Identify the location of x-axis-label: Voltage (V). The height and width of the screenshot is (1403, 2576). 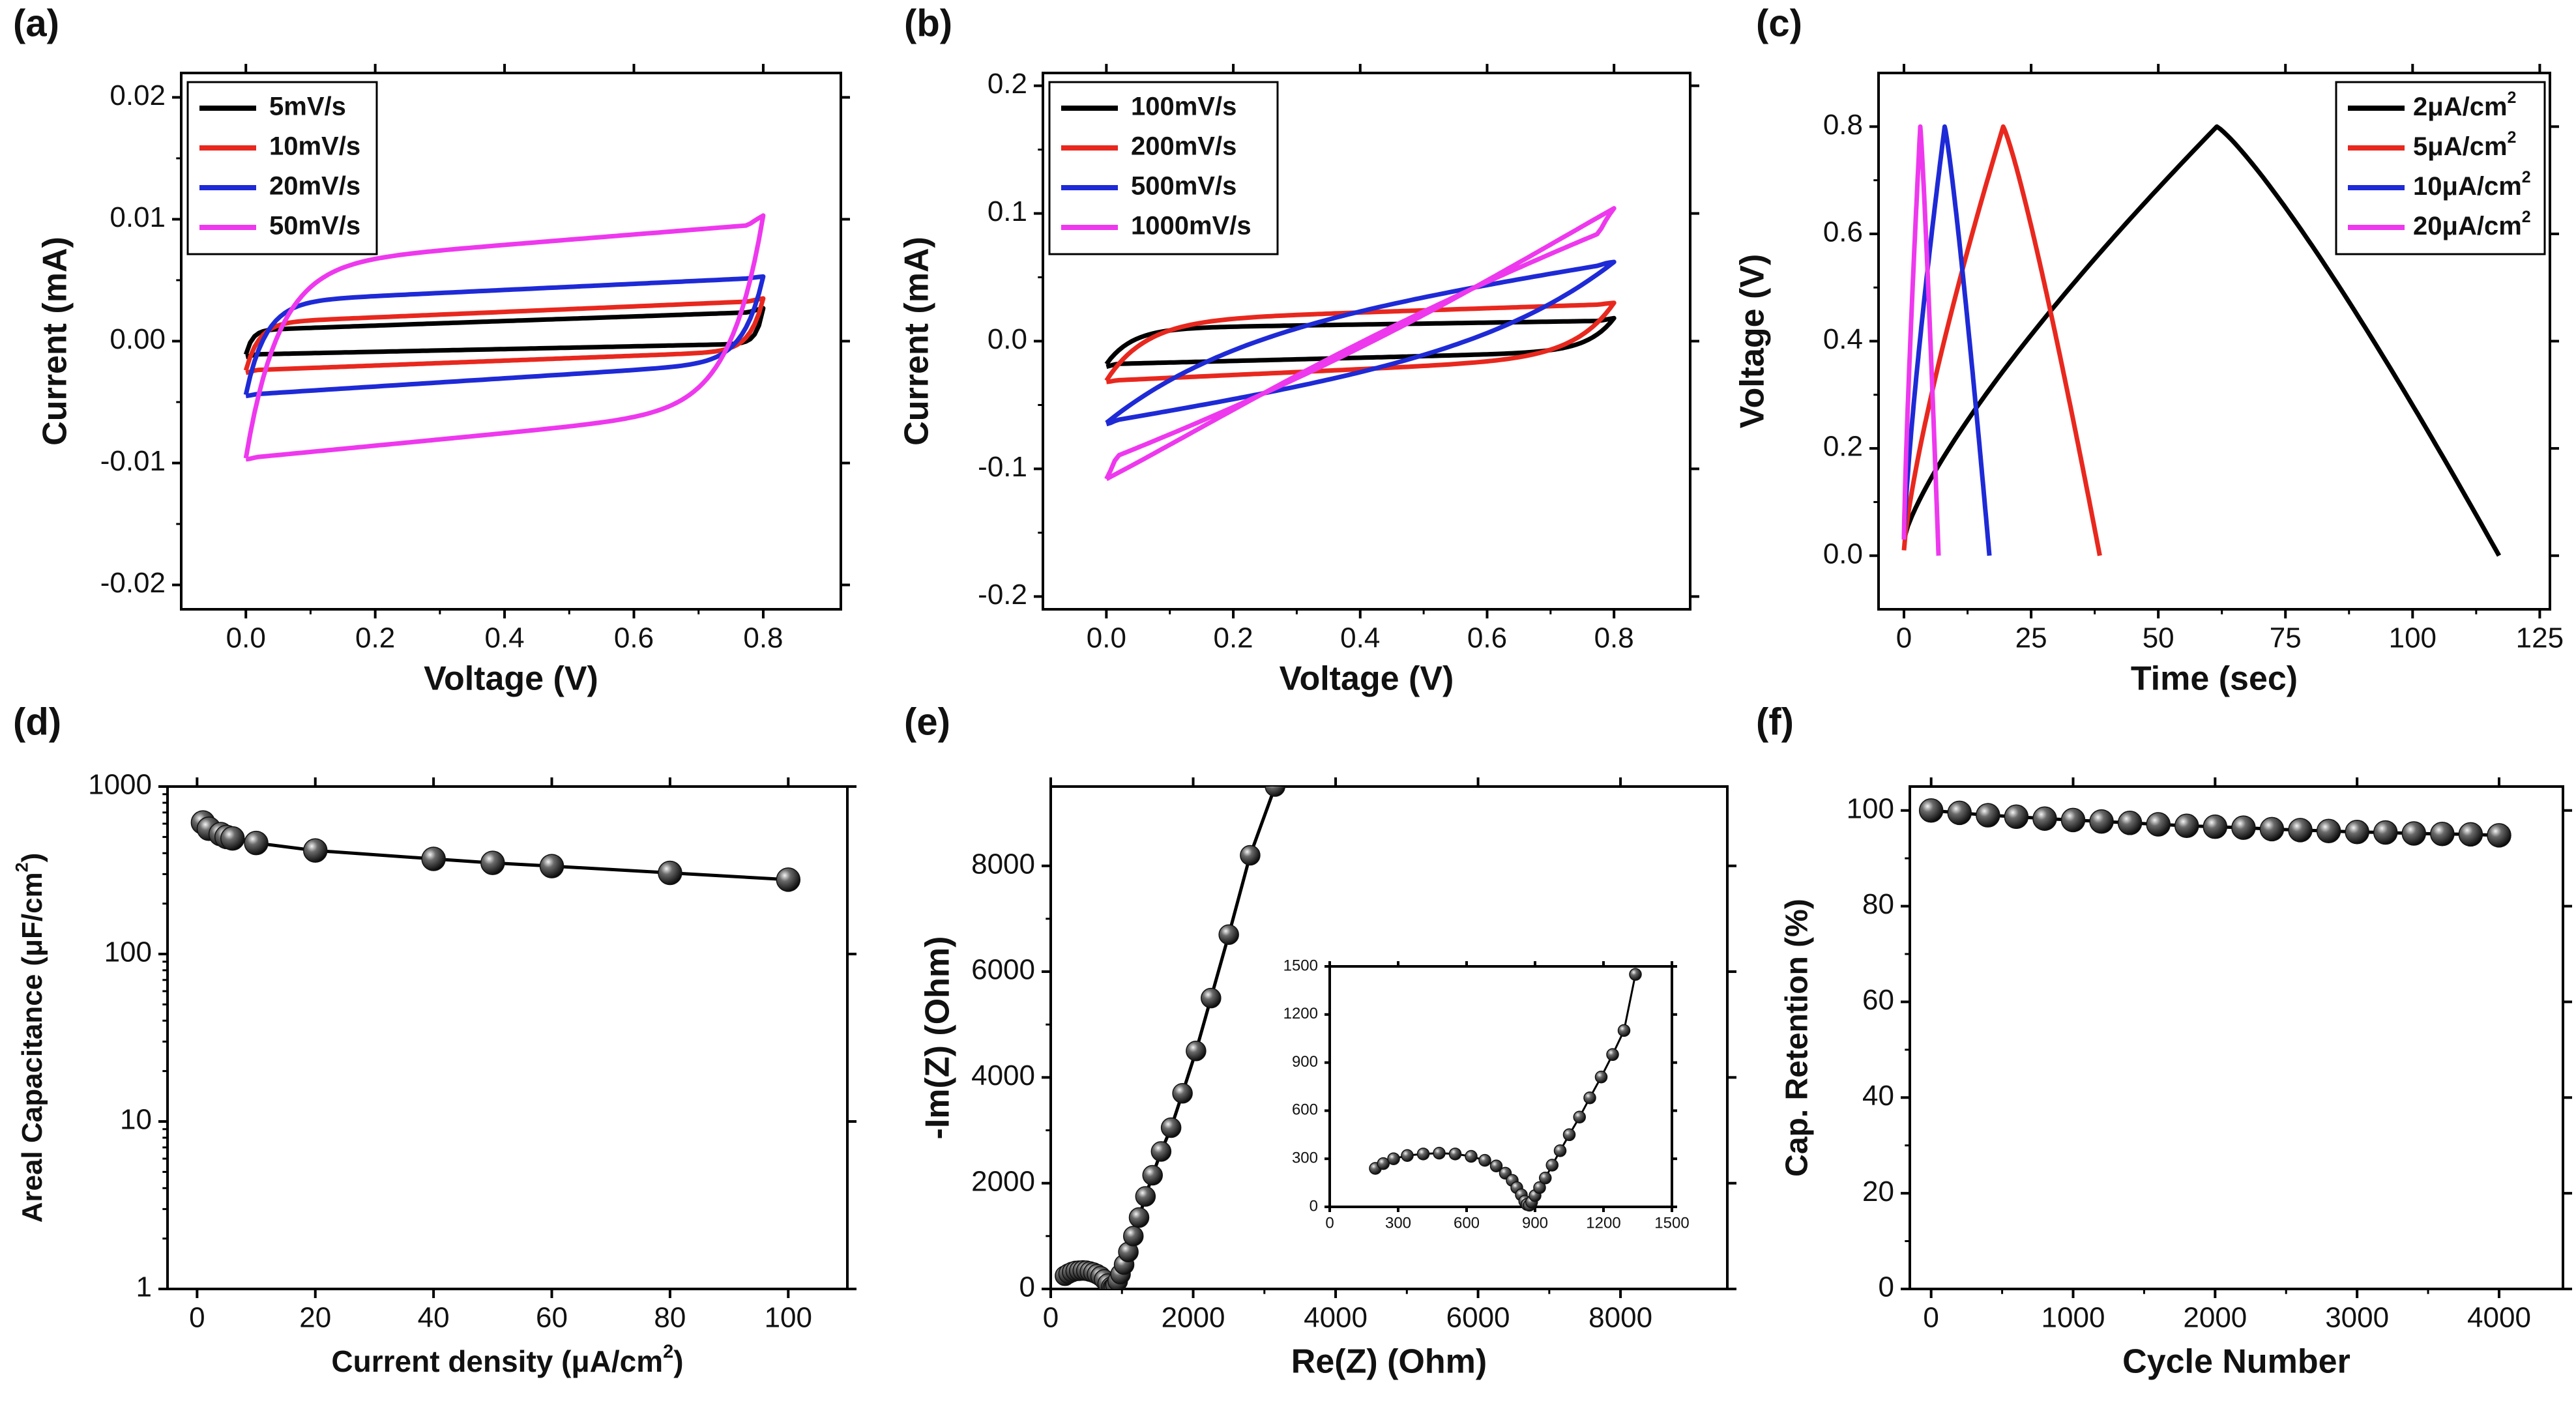
(511, 679).